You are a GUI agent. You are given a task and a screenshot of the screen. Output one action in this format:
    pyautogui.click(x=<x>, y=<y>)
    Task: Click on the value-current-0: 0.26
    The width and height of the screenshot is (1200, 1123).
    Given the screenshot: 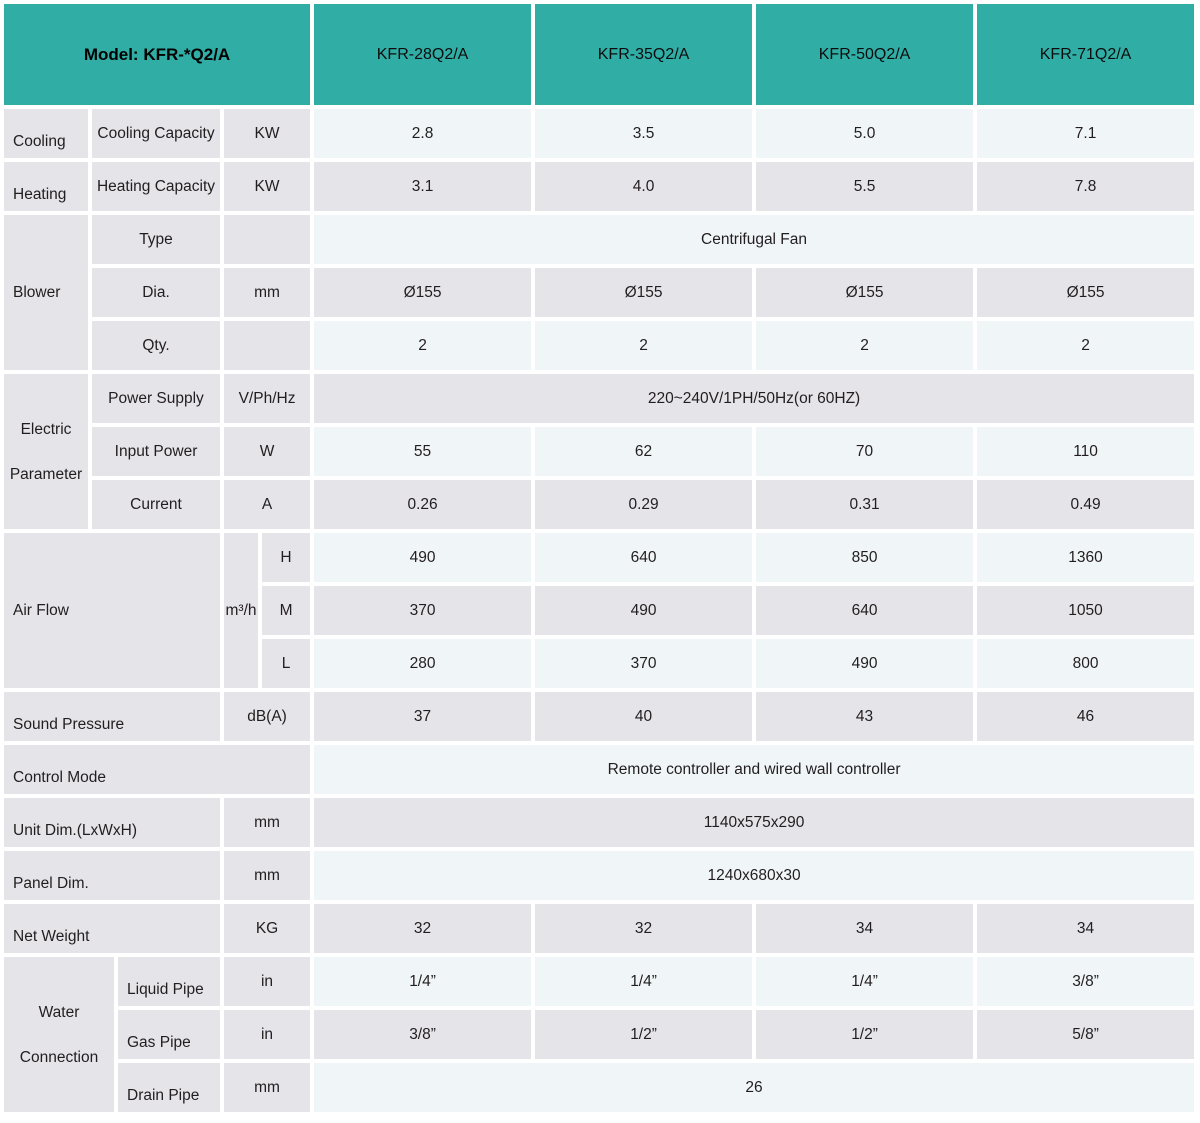 What is the action you would take?
    pyautogui.click(x=423, y=504)
    